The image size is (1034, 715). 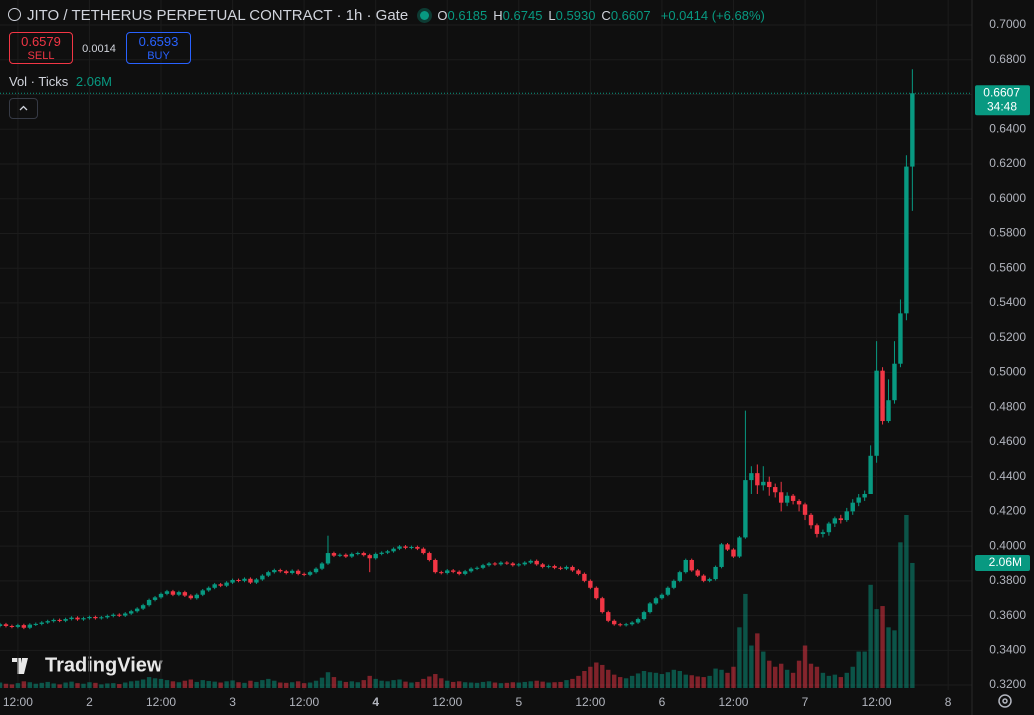 What do you see at coordinates (158, 41) in the screenshot?
I see `buy-price: 0.6593` at bounding box center [158, 41].